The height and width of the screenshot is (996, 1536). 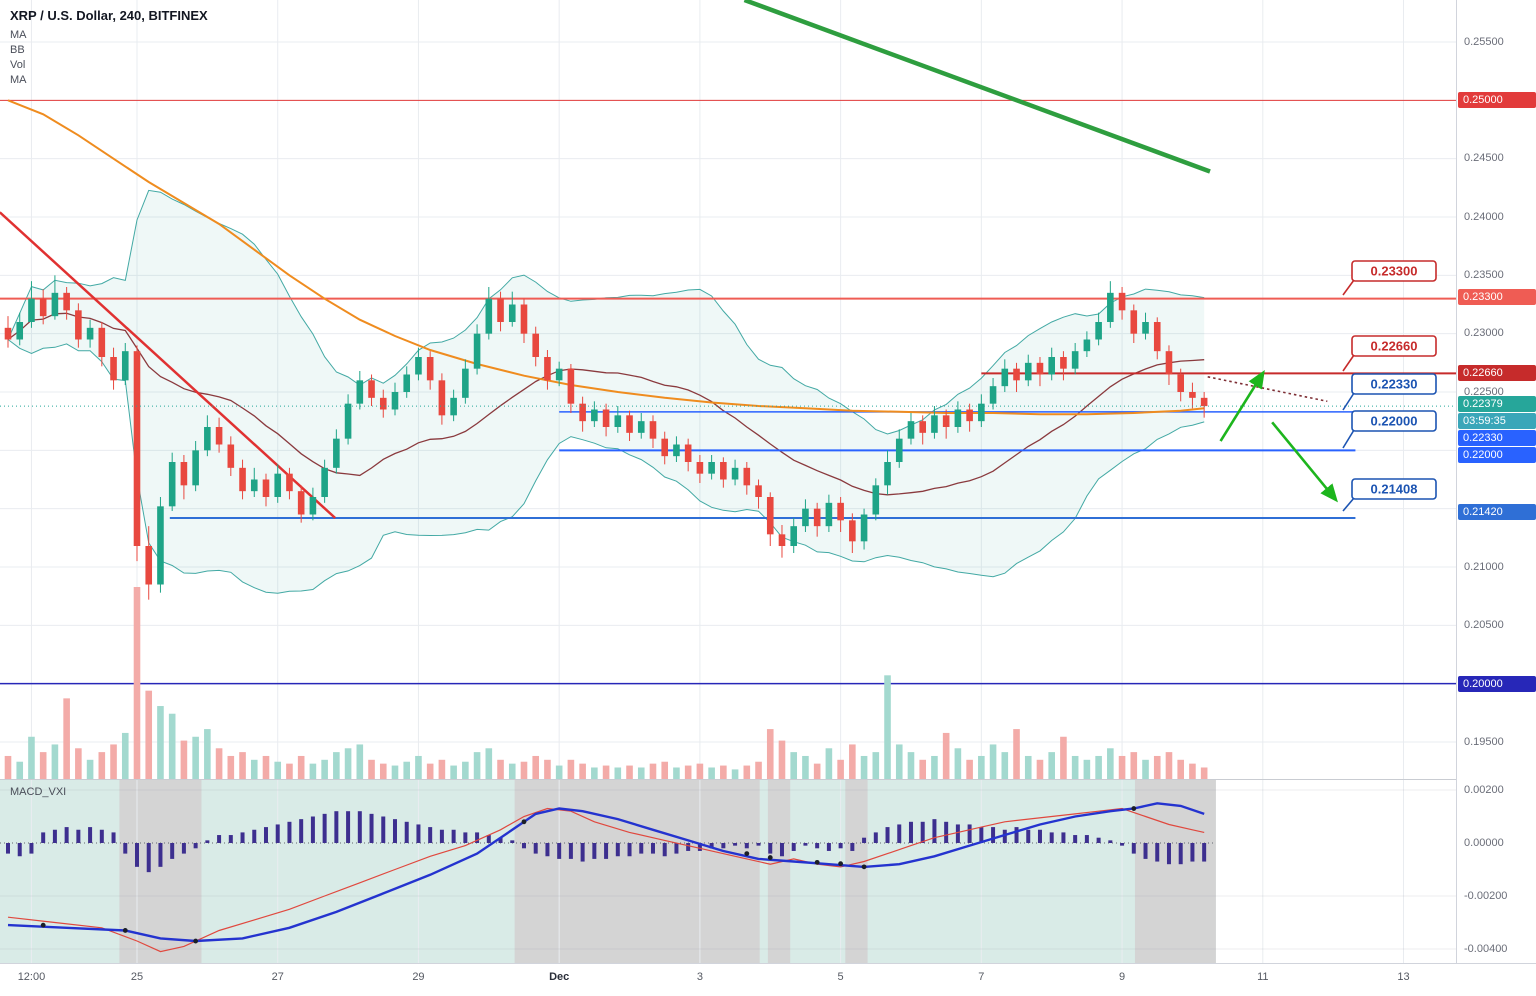 I want to click on countdown-tag: 03:59:35, so click(x=1497, y=421).